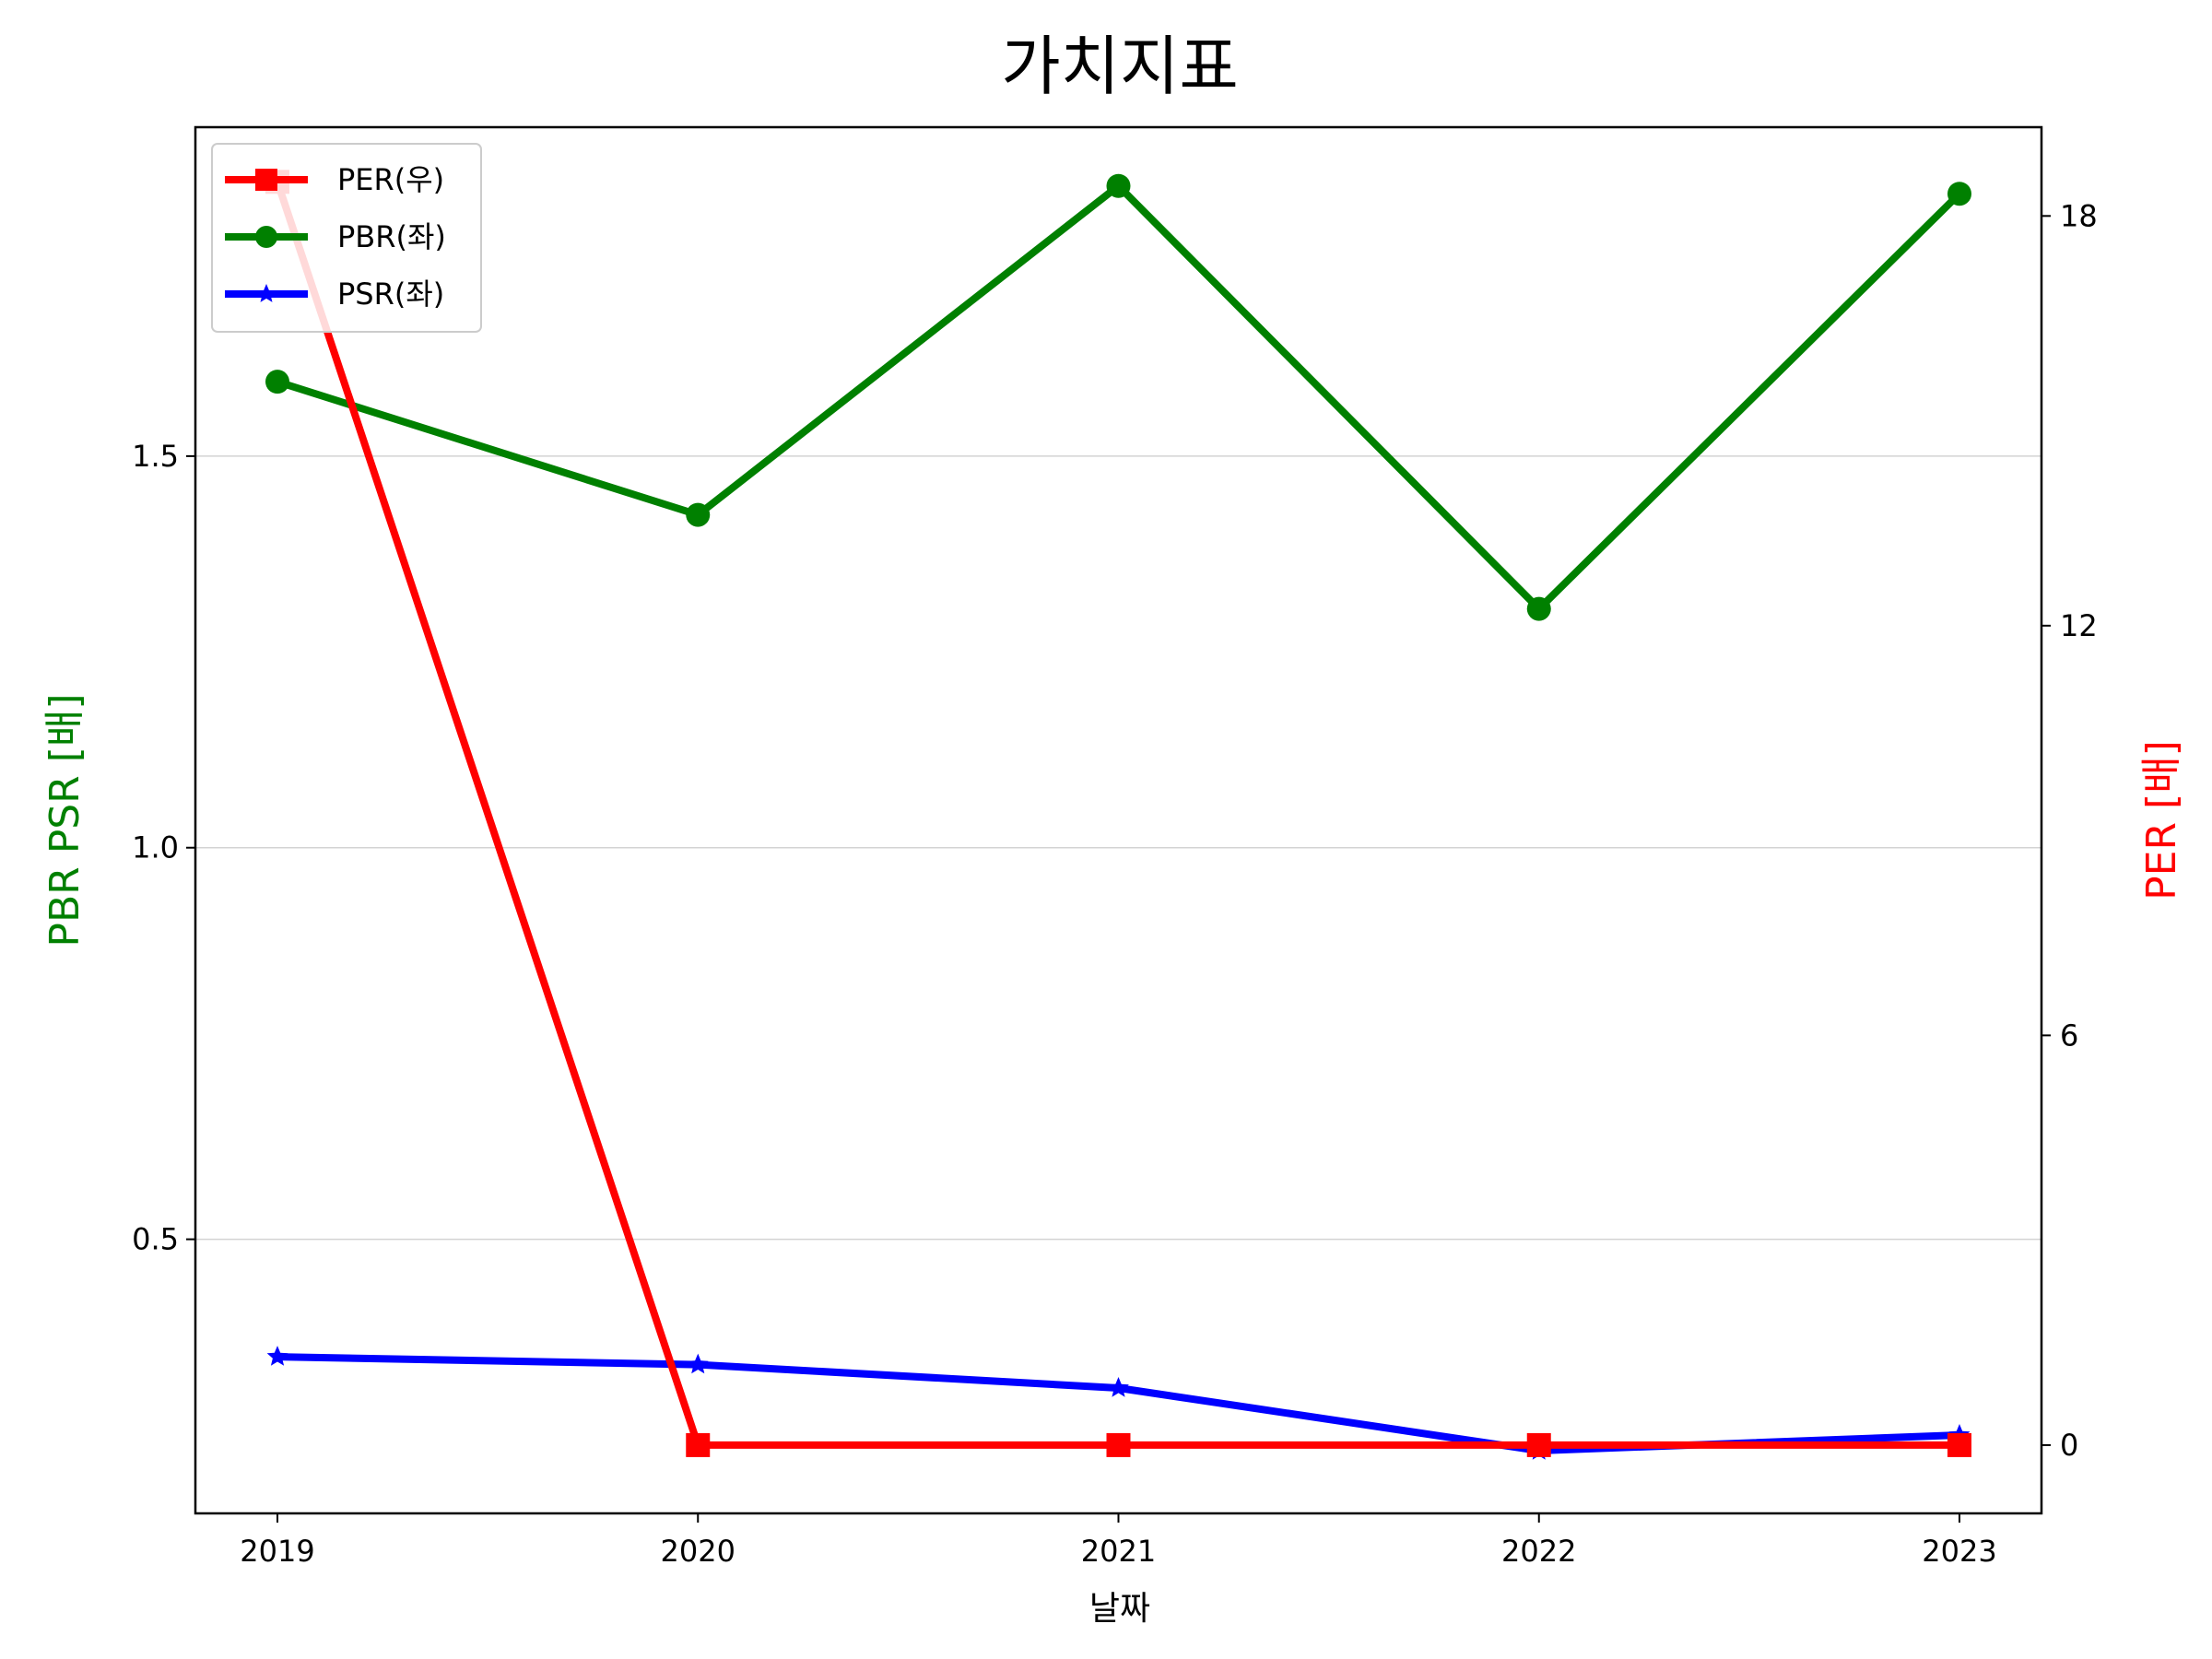 This screenshot has width=2212, height=1659. Describe the element at coordinates (2079, 625) in the screenshot. I see `right-tick-label-2: 12` at that location.